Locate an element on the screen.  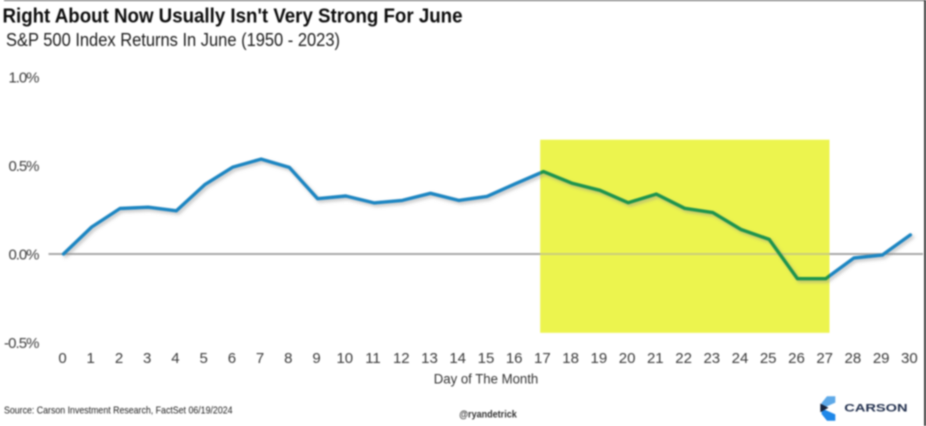
svg-text: 11 is located at coordinates (373, 358).